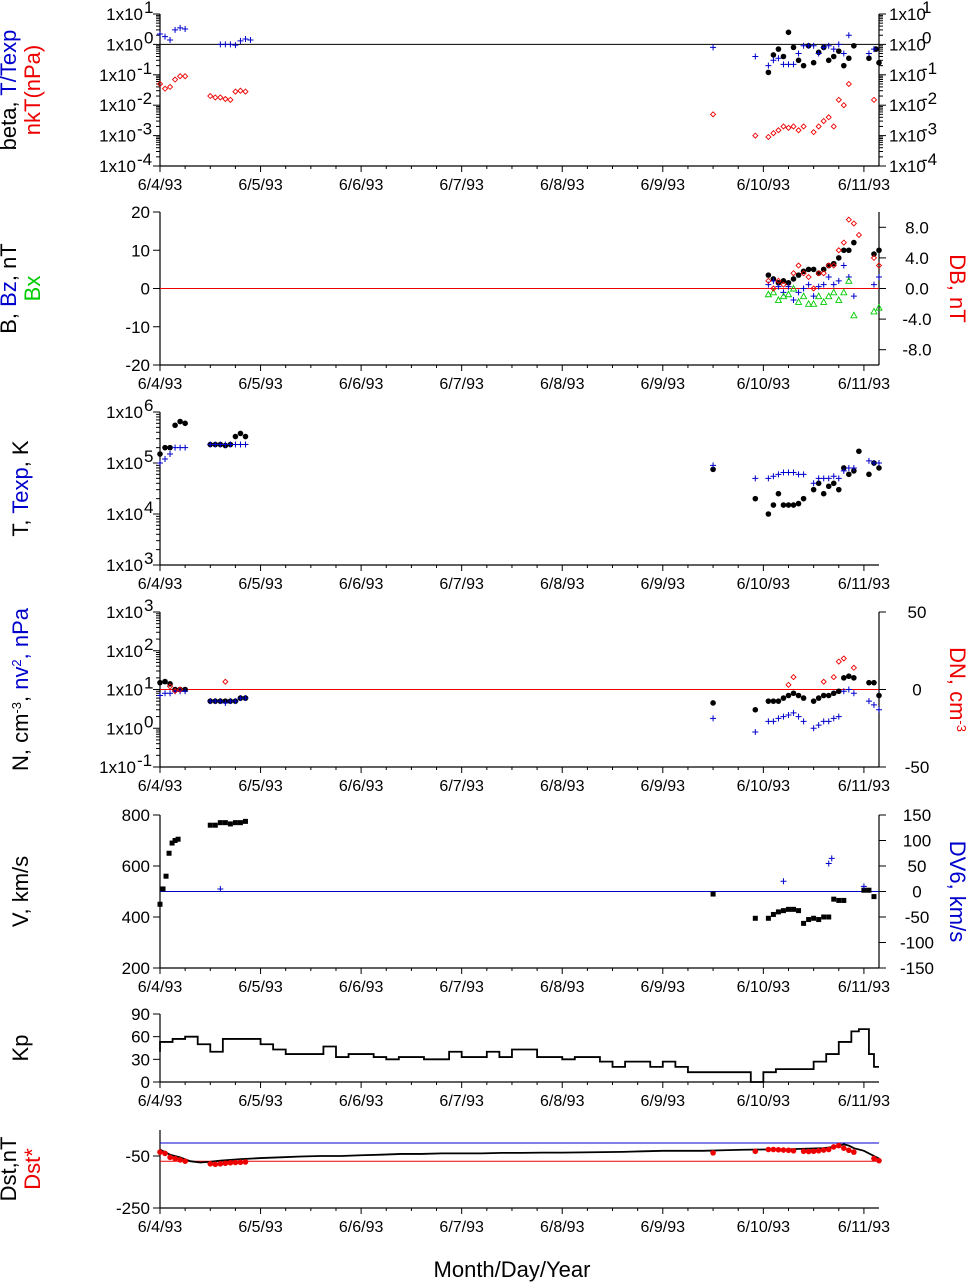 The image size is (977, 1285). I want to click on y-tick-exponent-right: -1, so click(929, 68).